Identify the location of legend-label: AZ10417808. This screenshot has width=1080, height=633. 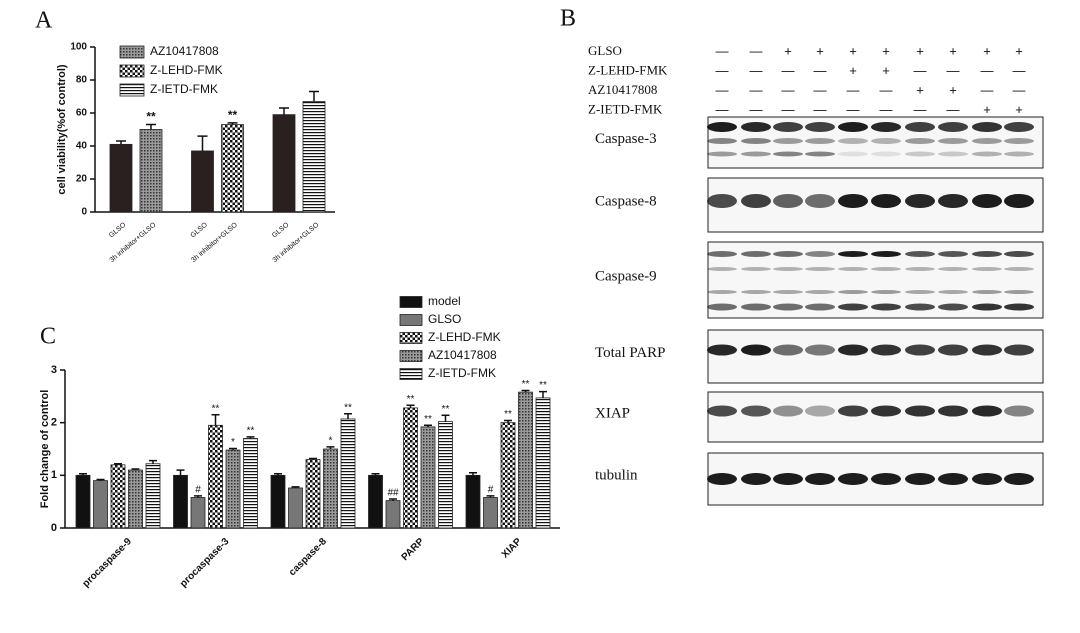
(184, 51).